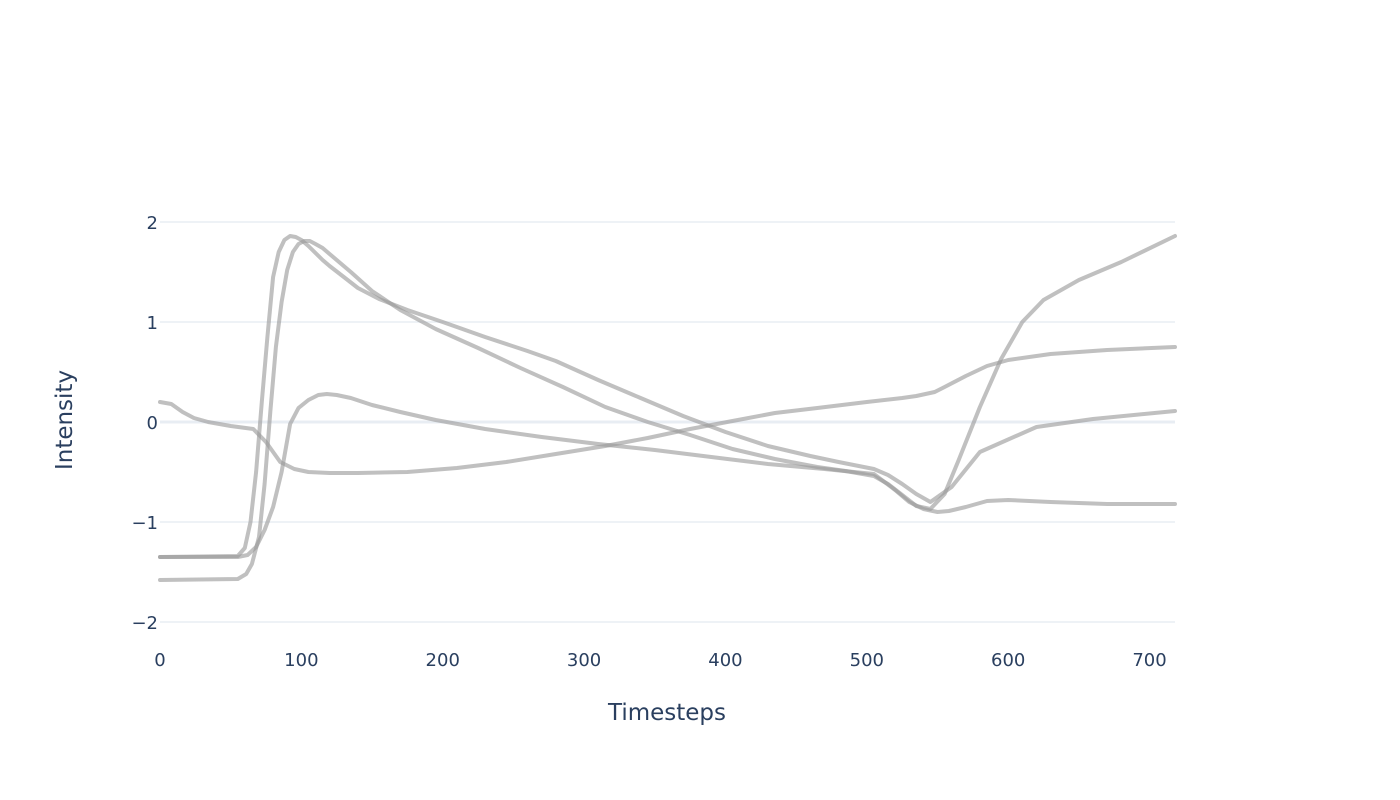 This screenshot has height=800, width=1400. What do you see at coordinates (144, 523) in the screenshot?
I see `y-tick-label: −1` at bounding box center [144, 523].